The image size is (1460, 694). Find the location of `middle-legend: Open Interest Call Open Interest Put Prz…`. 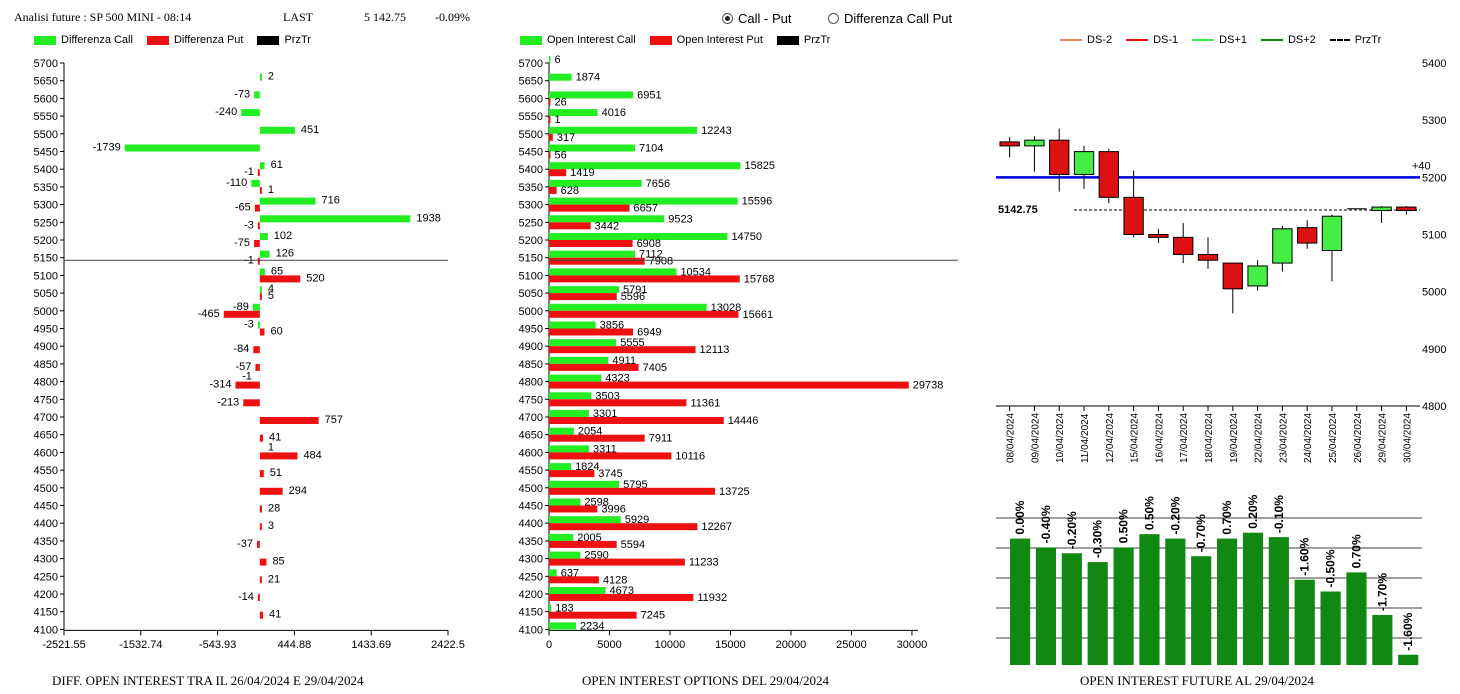

middle-legend: Open Interest Call Open Interest Put Prz… is located at coordinates (675, 40).